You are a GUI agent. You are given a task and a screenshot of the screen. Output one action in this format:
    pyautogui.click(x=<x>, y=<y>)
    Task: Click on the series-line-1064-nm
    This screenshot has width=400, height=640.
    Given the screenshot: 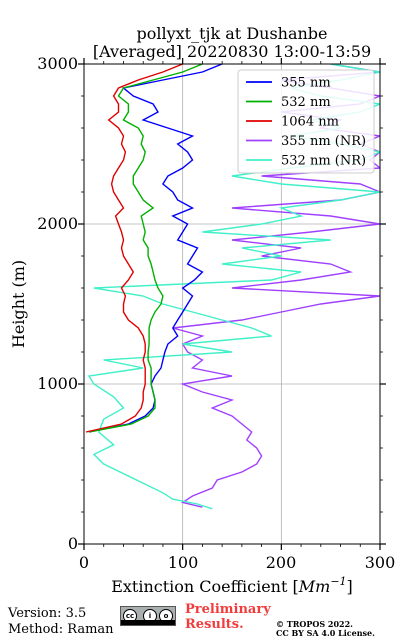 What is the action you would take?
    pyautogui.click(x=134, y=248)
    